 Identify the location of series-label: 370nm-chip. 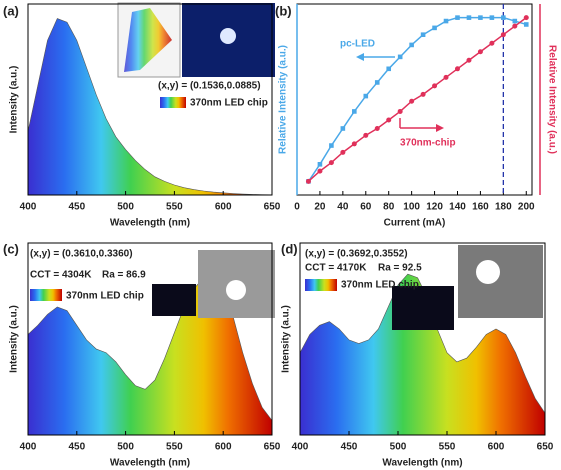
(428, 143).